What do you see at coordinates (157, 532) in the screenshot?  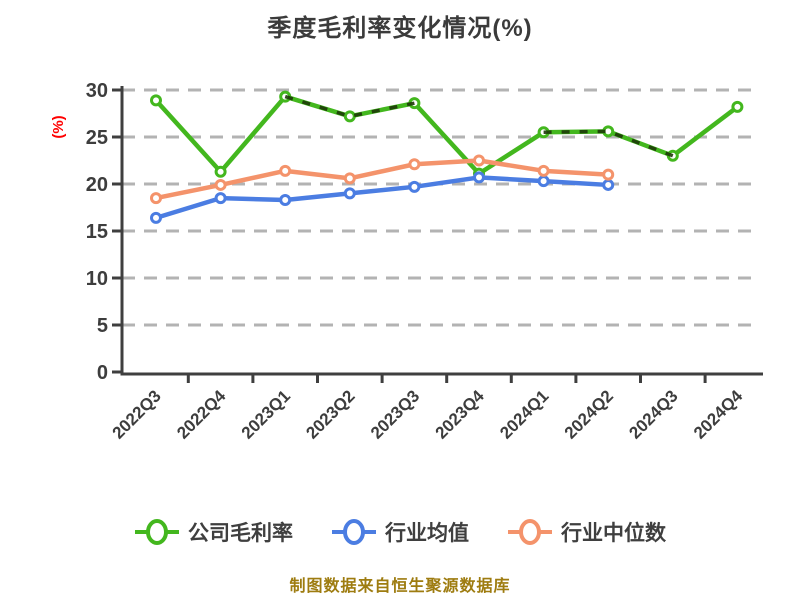 I see `company-gross-margin-legend-marker-icon` at bounding box center [157, 532].